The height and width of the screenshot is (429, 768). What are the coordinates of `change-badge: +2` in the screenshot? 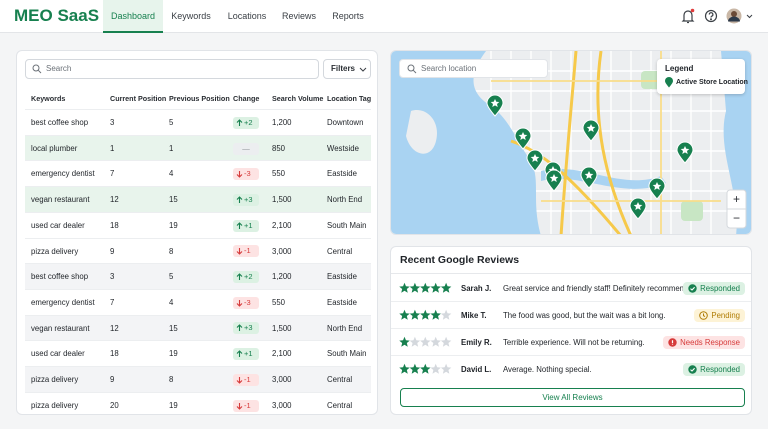 It's located at (246, 277).